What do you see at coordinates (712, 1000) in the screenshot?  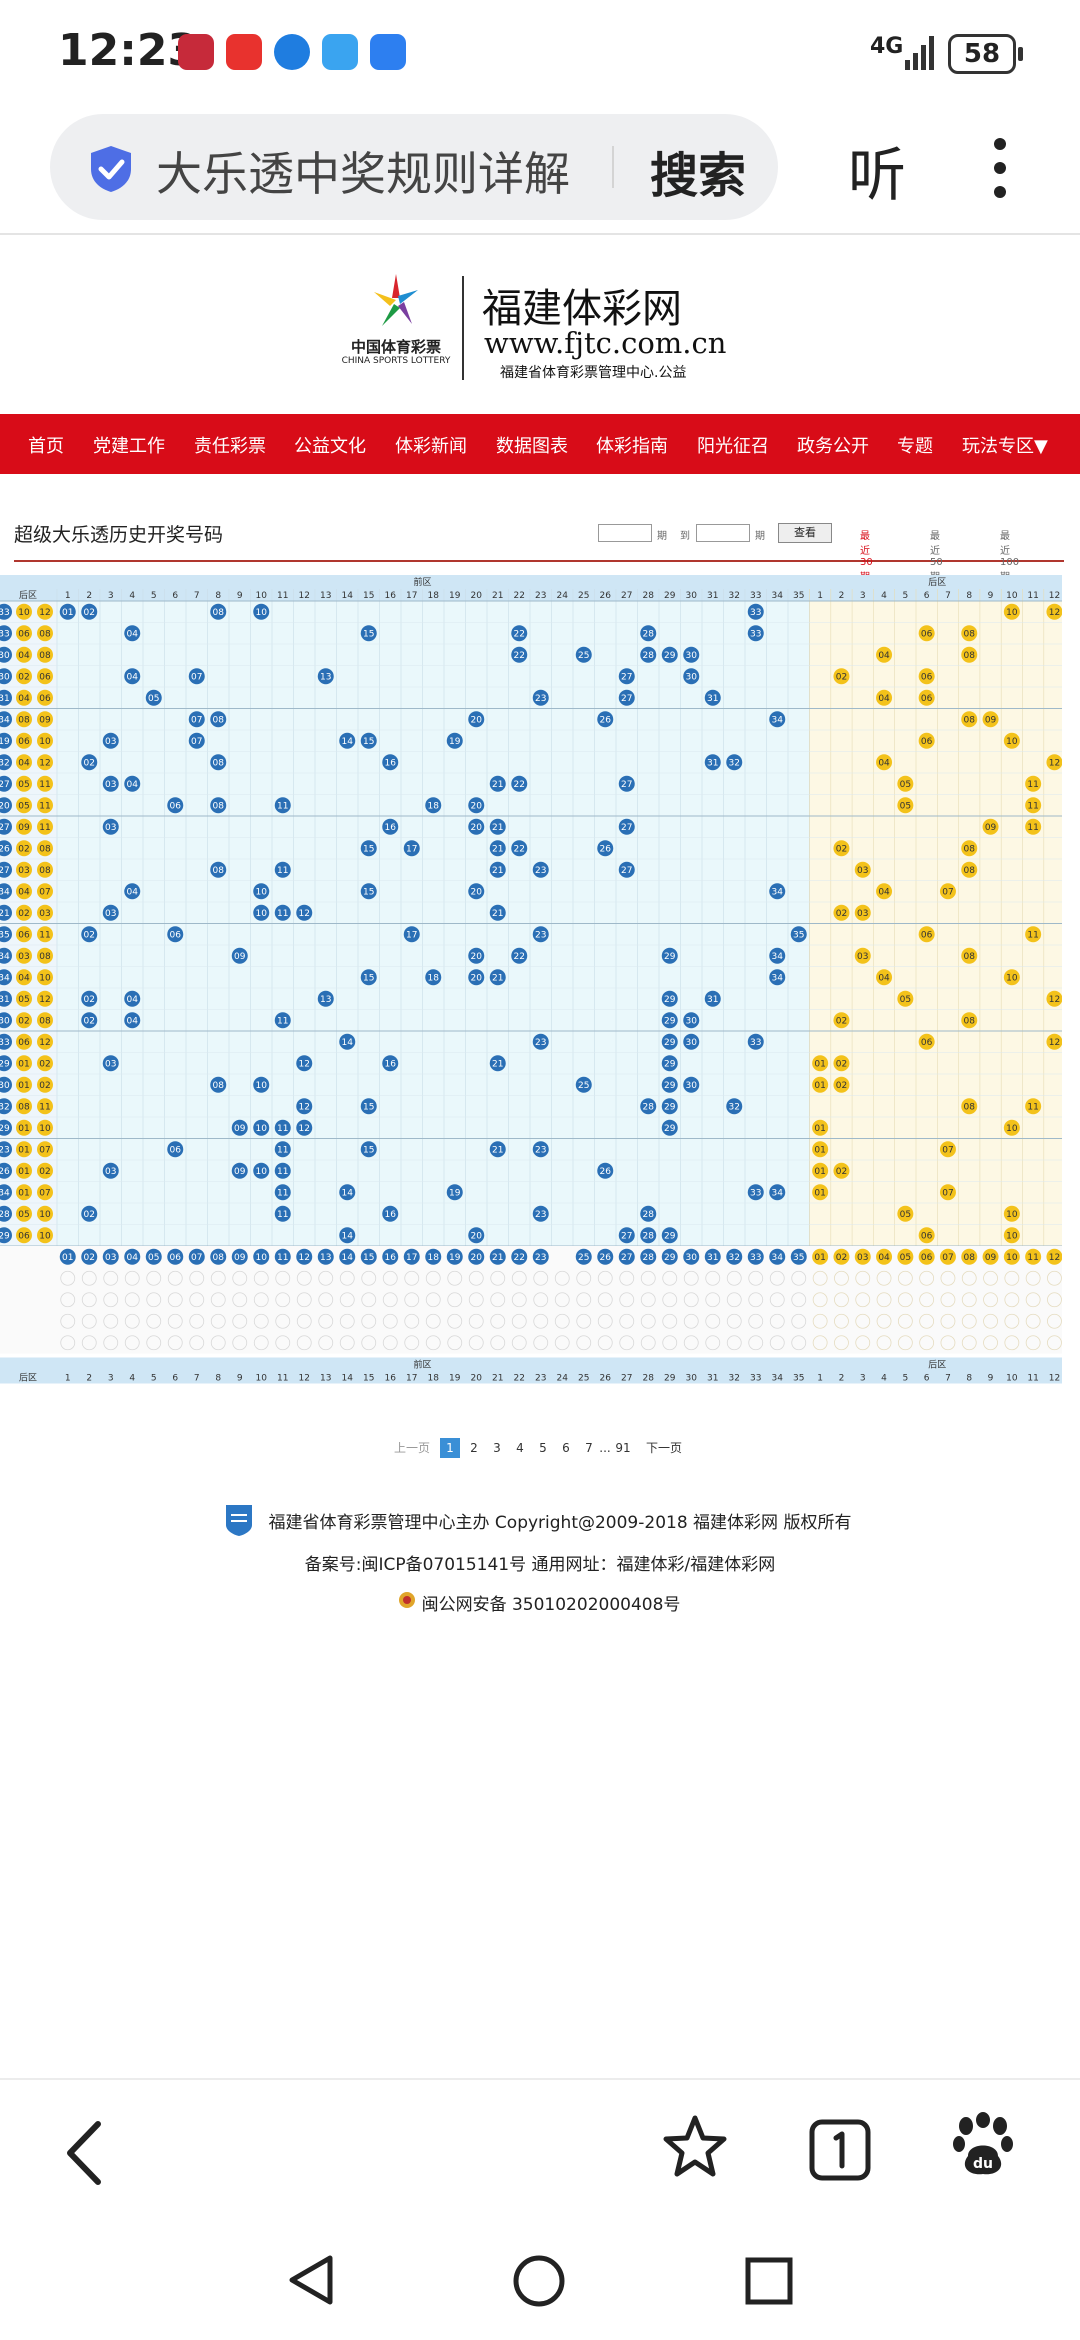 I see `front-ball-number: 31` at bounding box center [712, 1000].